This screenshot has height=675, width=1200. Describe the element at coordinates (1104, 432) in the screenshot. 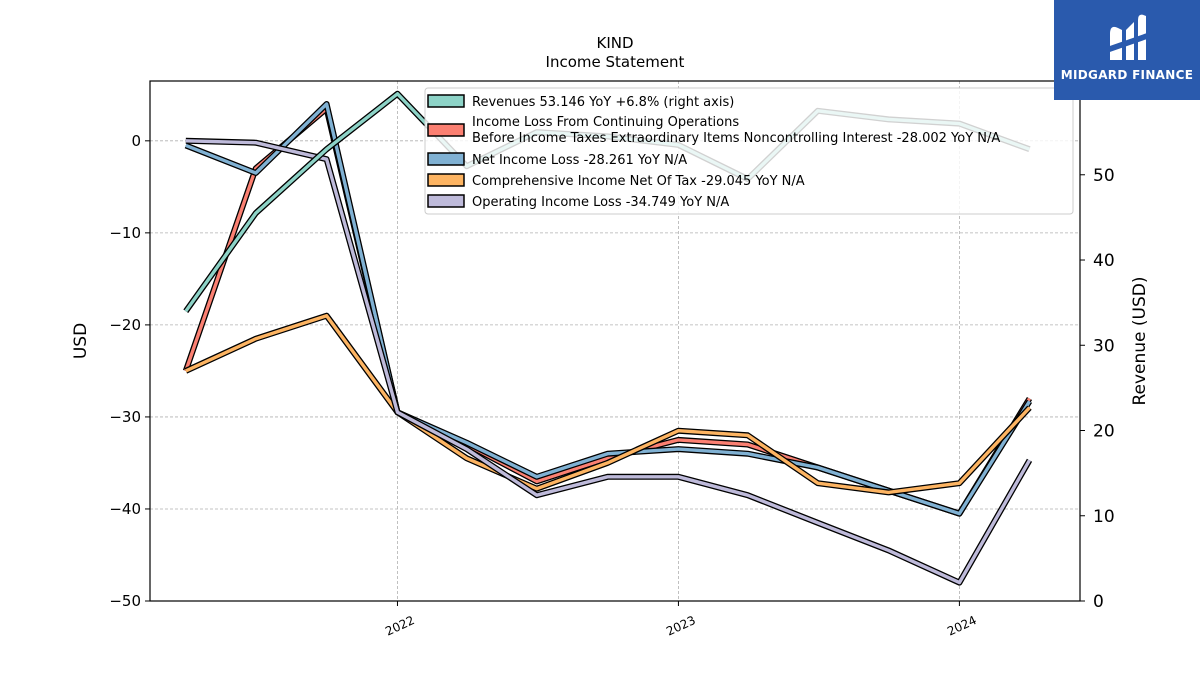

I see `y2-tick-label: 20` at that location.